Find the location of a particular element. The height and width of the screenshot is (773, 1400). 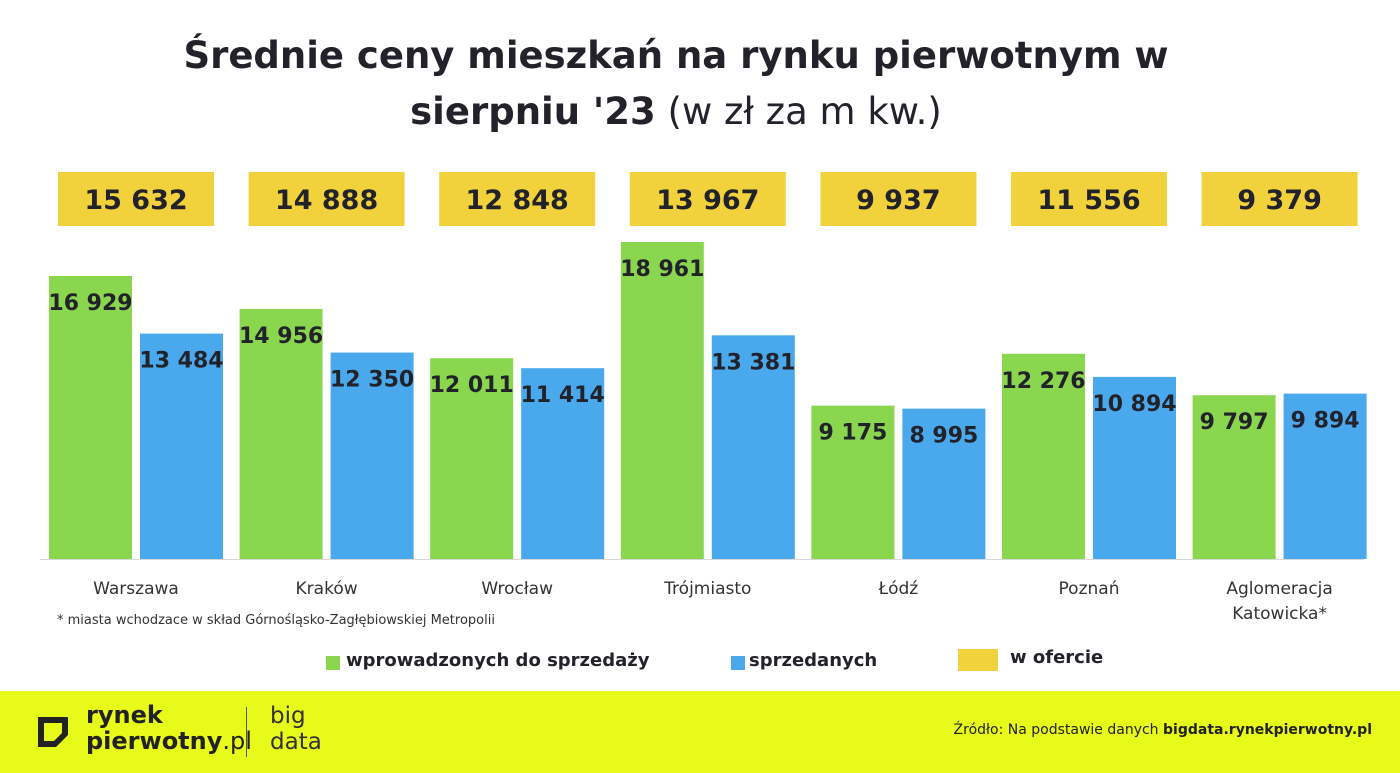

source-prefix: Źródło: Na podstawie danych is located at coordinates (1056, 730).